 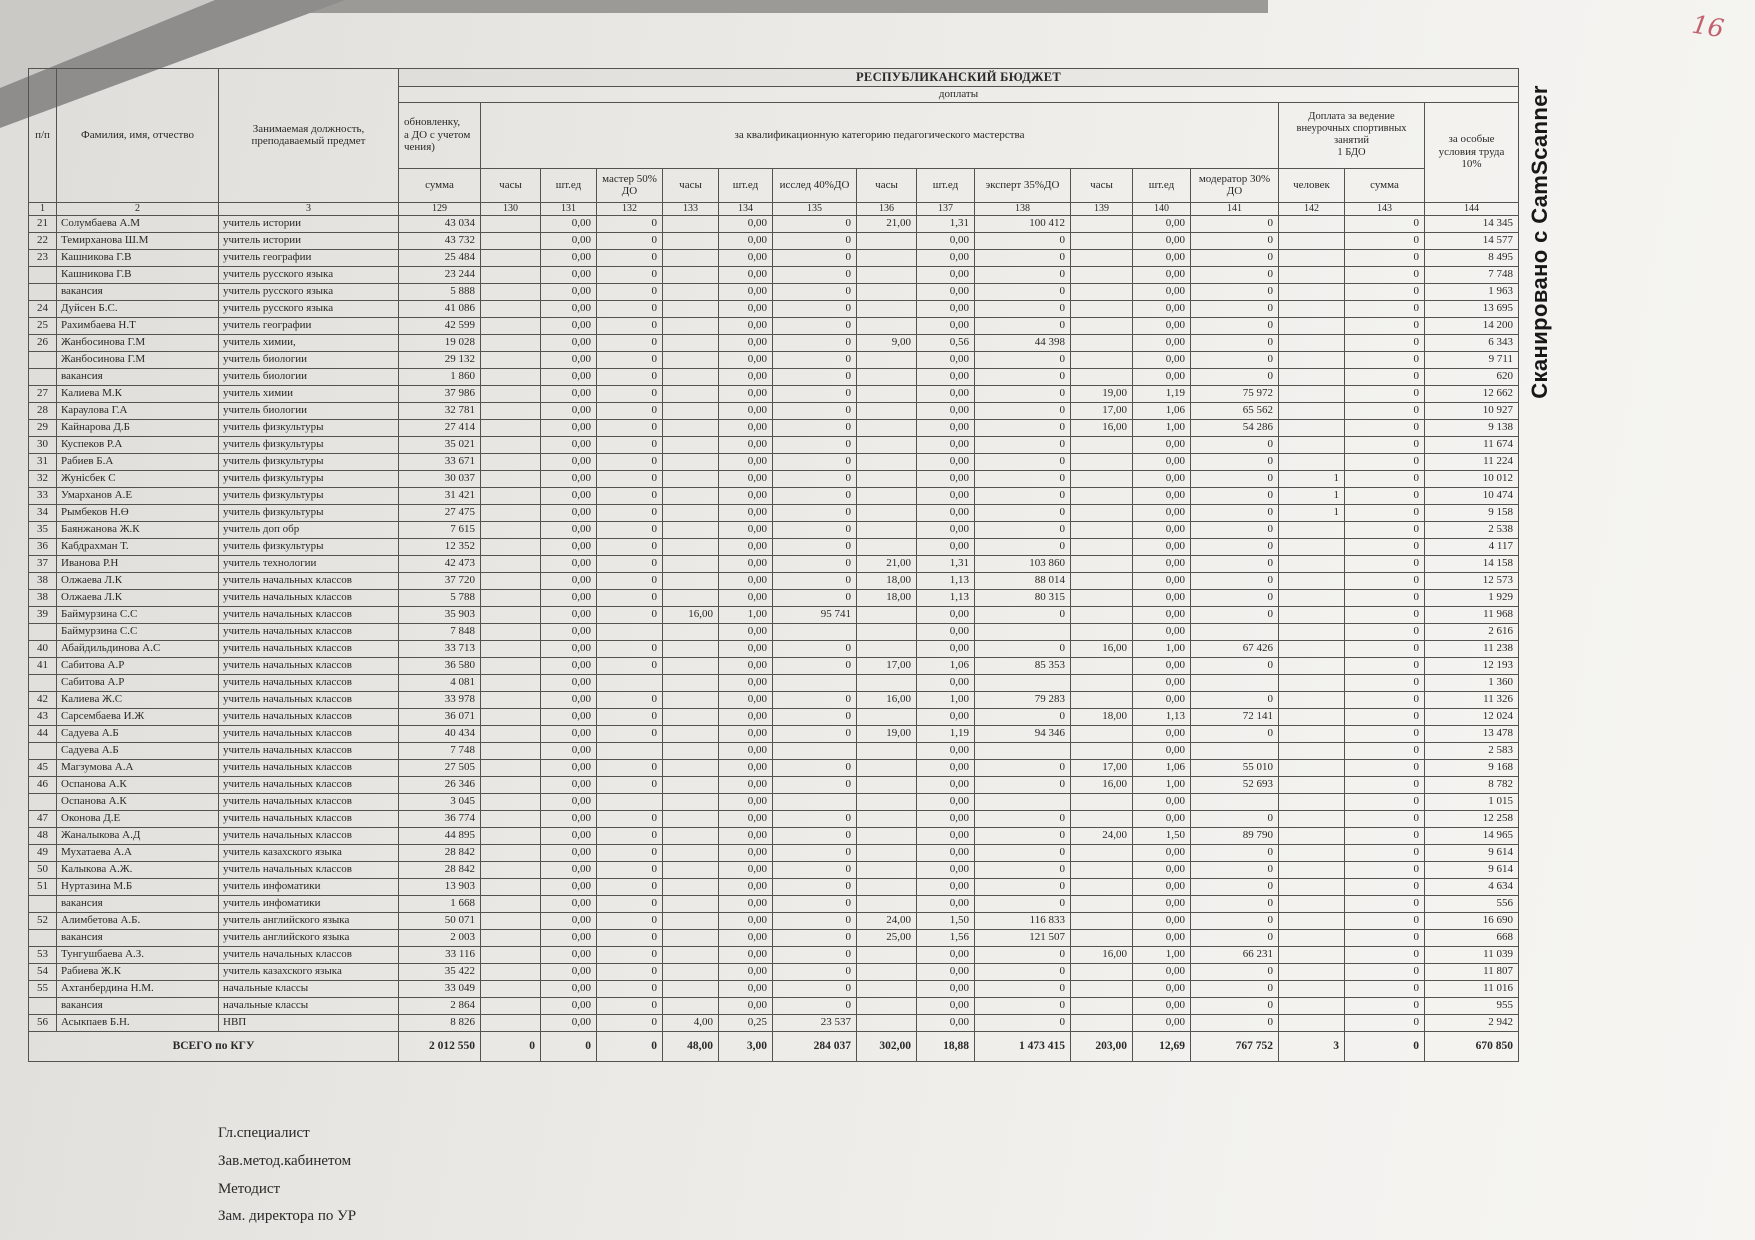 I want to click on cell-fullname: Рымбеков Н.Ө, so click(x=137, y=512).